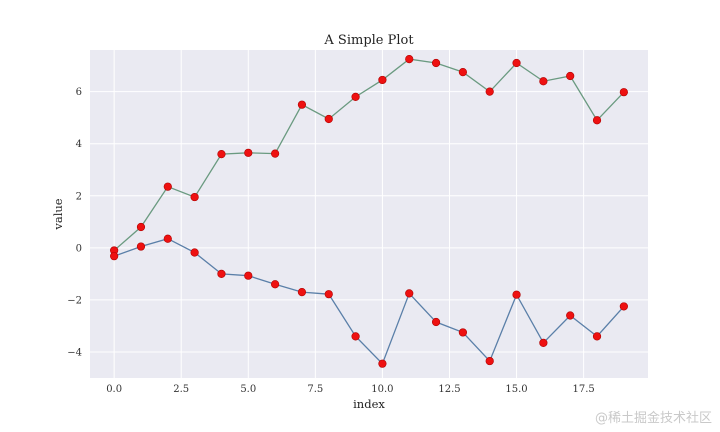 The height and width of the screenshot is (432, 720). I want to click on x-tick-label: 15.0, so click(516, 389).